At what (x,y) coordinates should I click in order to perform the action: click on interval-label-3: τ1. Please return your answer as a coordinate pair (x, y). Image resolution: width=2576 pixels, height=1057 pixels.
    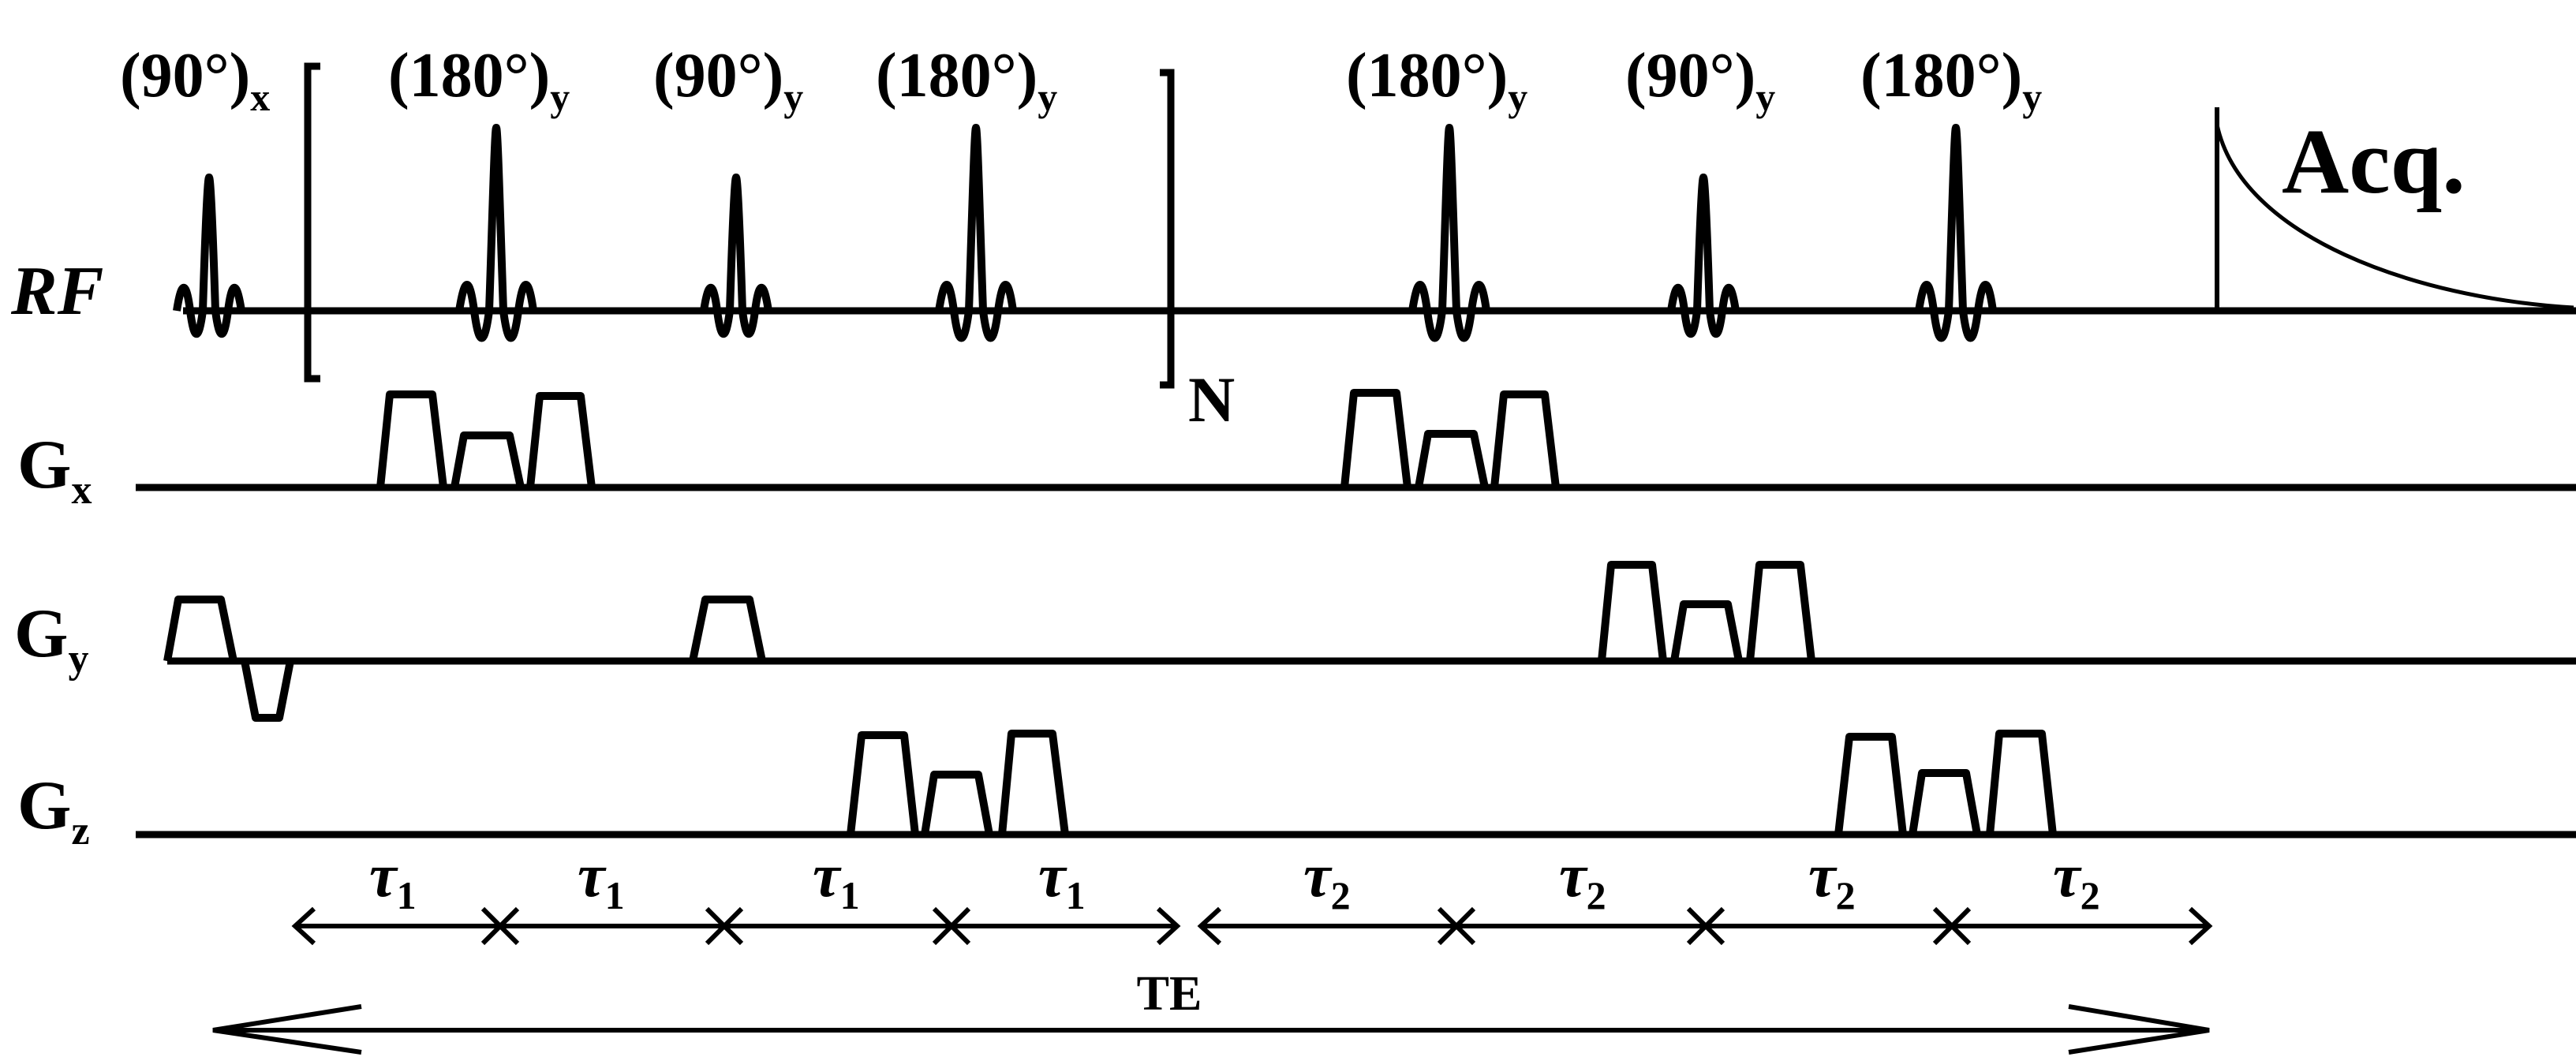
    Looking at the image, I should click on (836, 879).